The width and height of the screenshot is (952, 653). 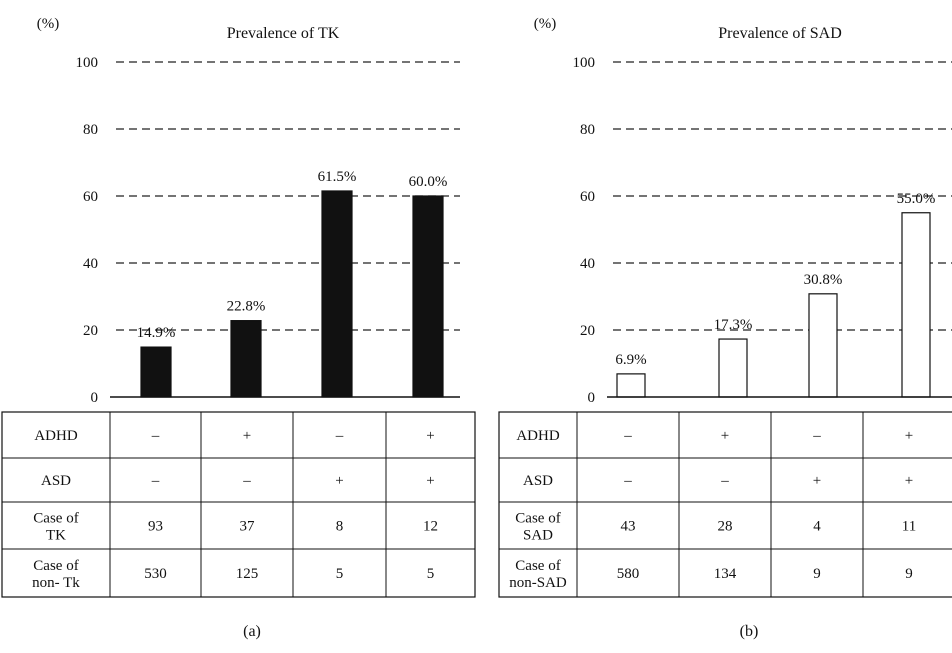 I want to click on table-row-label: Case of non- Tk, so click(x=56, y=574).